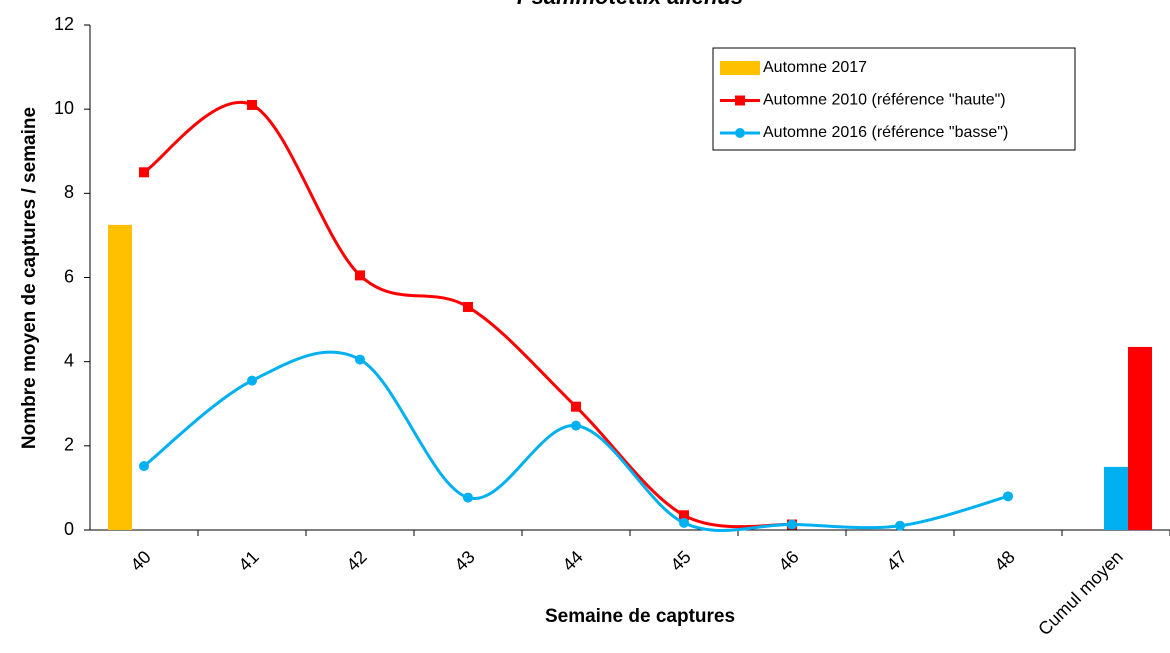 This screenshot has width=1170, height=653. Describe the element at coordinates (465, 561) in the screenshot. I see `x-tick-label: 43` at that location.